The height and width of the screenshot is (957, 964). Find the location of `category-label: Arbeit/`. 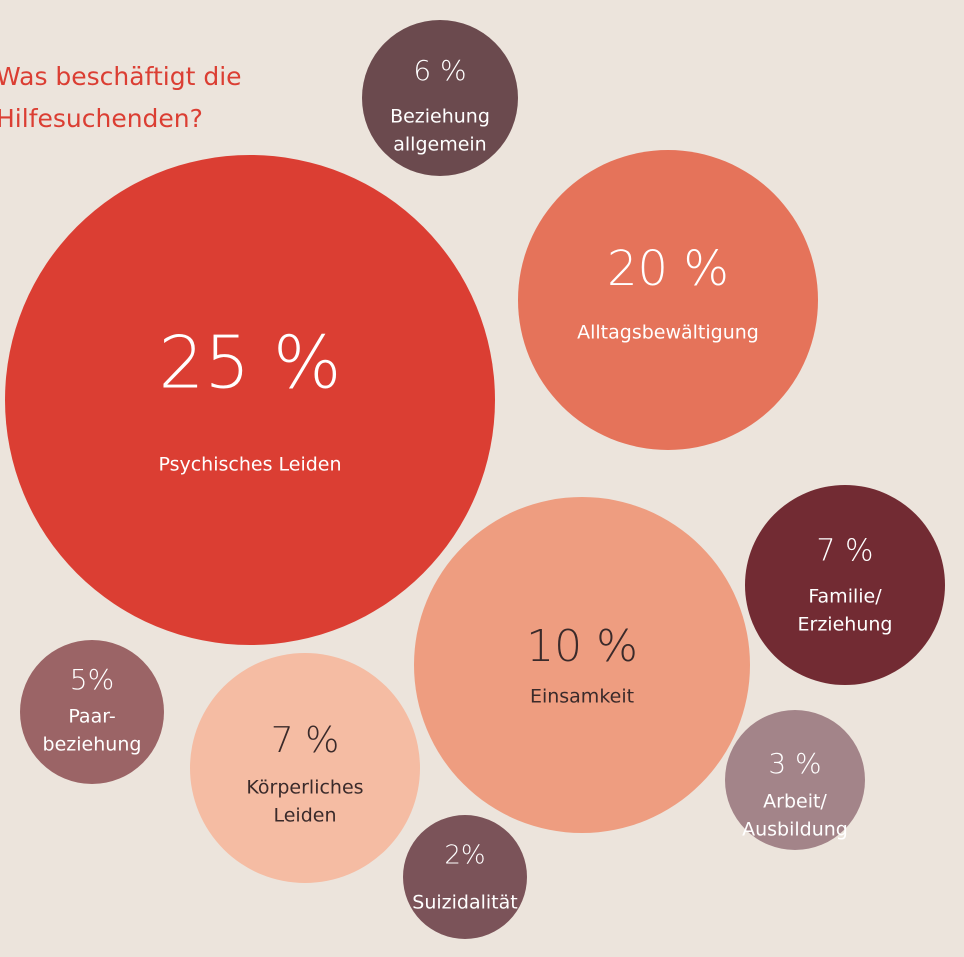

category-label: Arbeit/ is located at coordinates (795, 802).